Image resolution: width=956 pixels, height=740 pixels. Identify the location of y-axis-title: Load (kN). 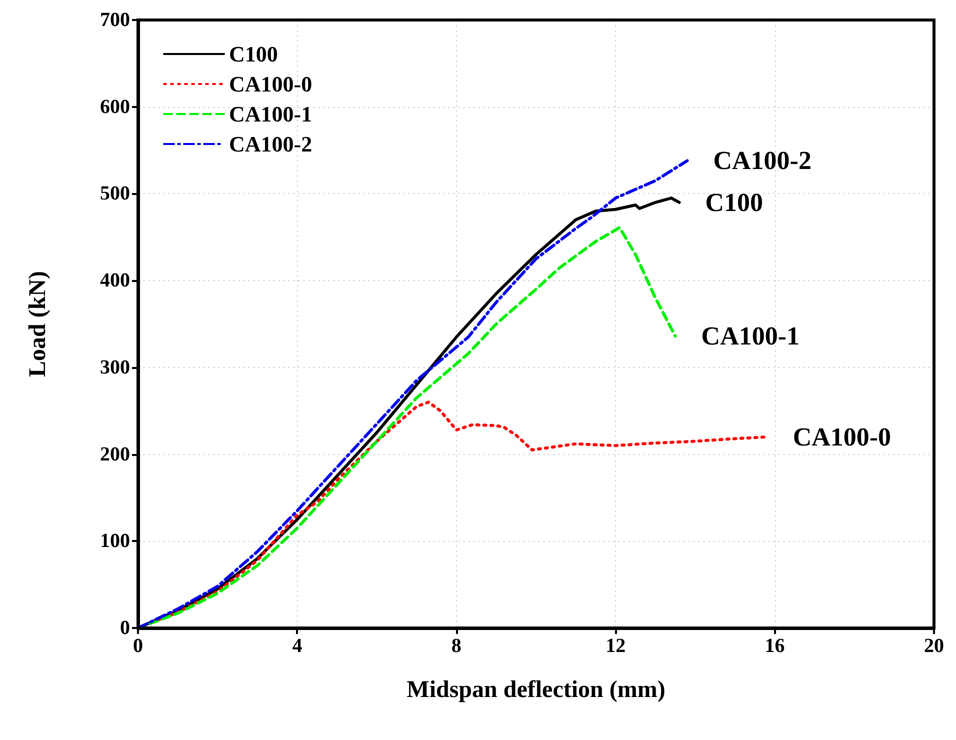
(38, 324).